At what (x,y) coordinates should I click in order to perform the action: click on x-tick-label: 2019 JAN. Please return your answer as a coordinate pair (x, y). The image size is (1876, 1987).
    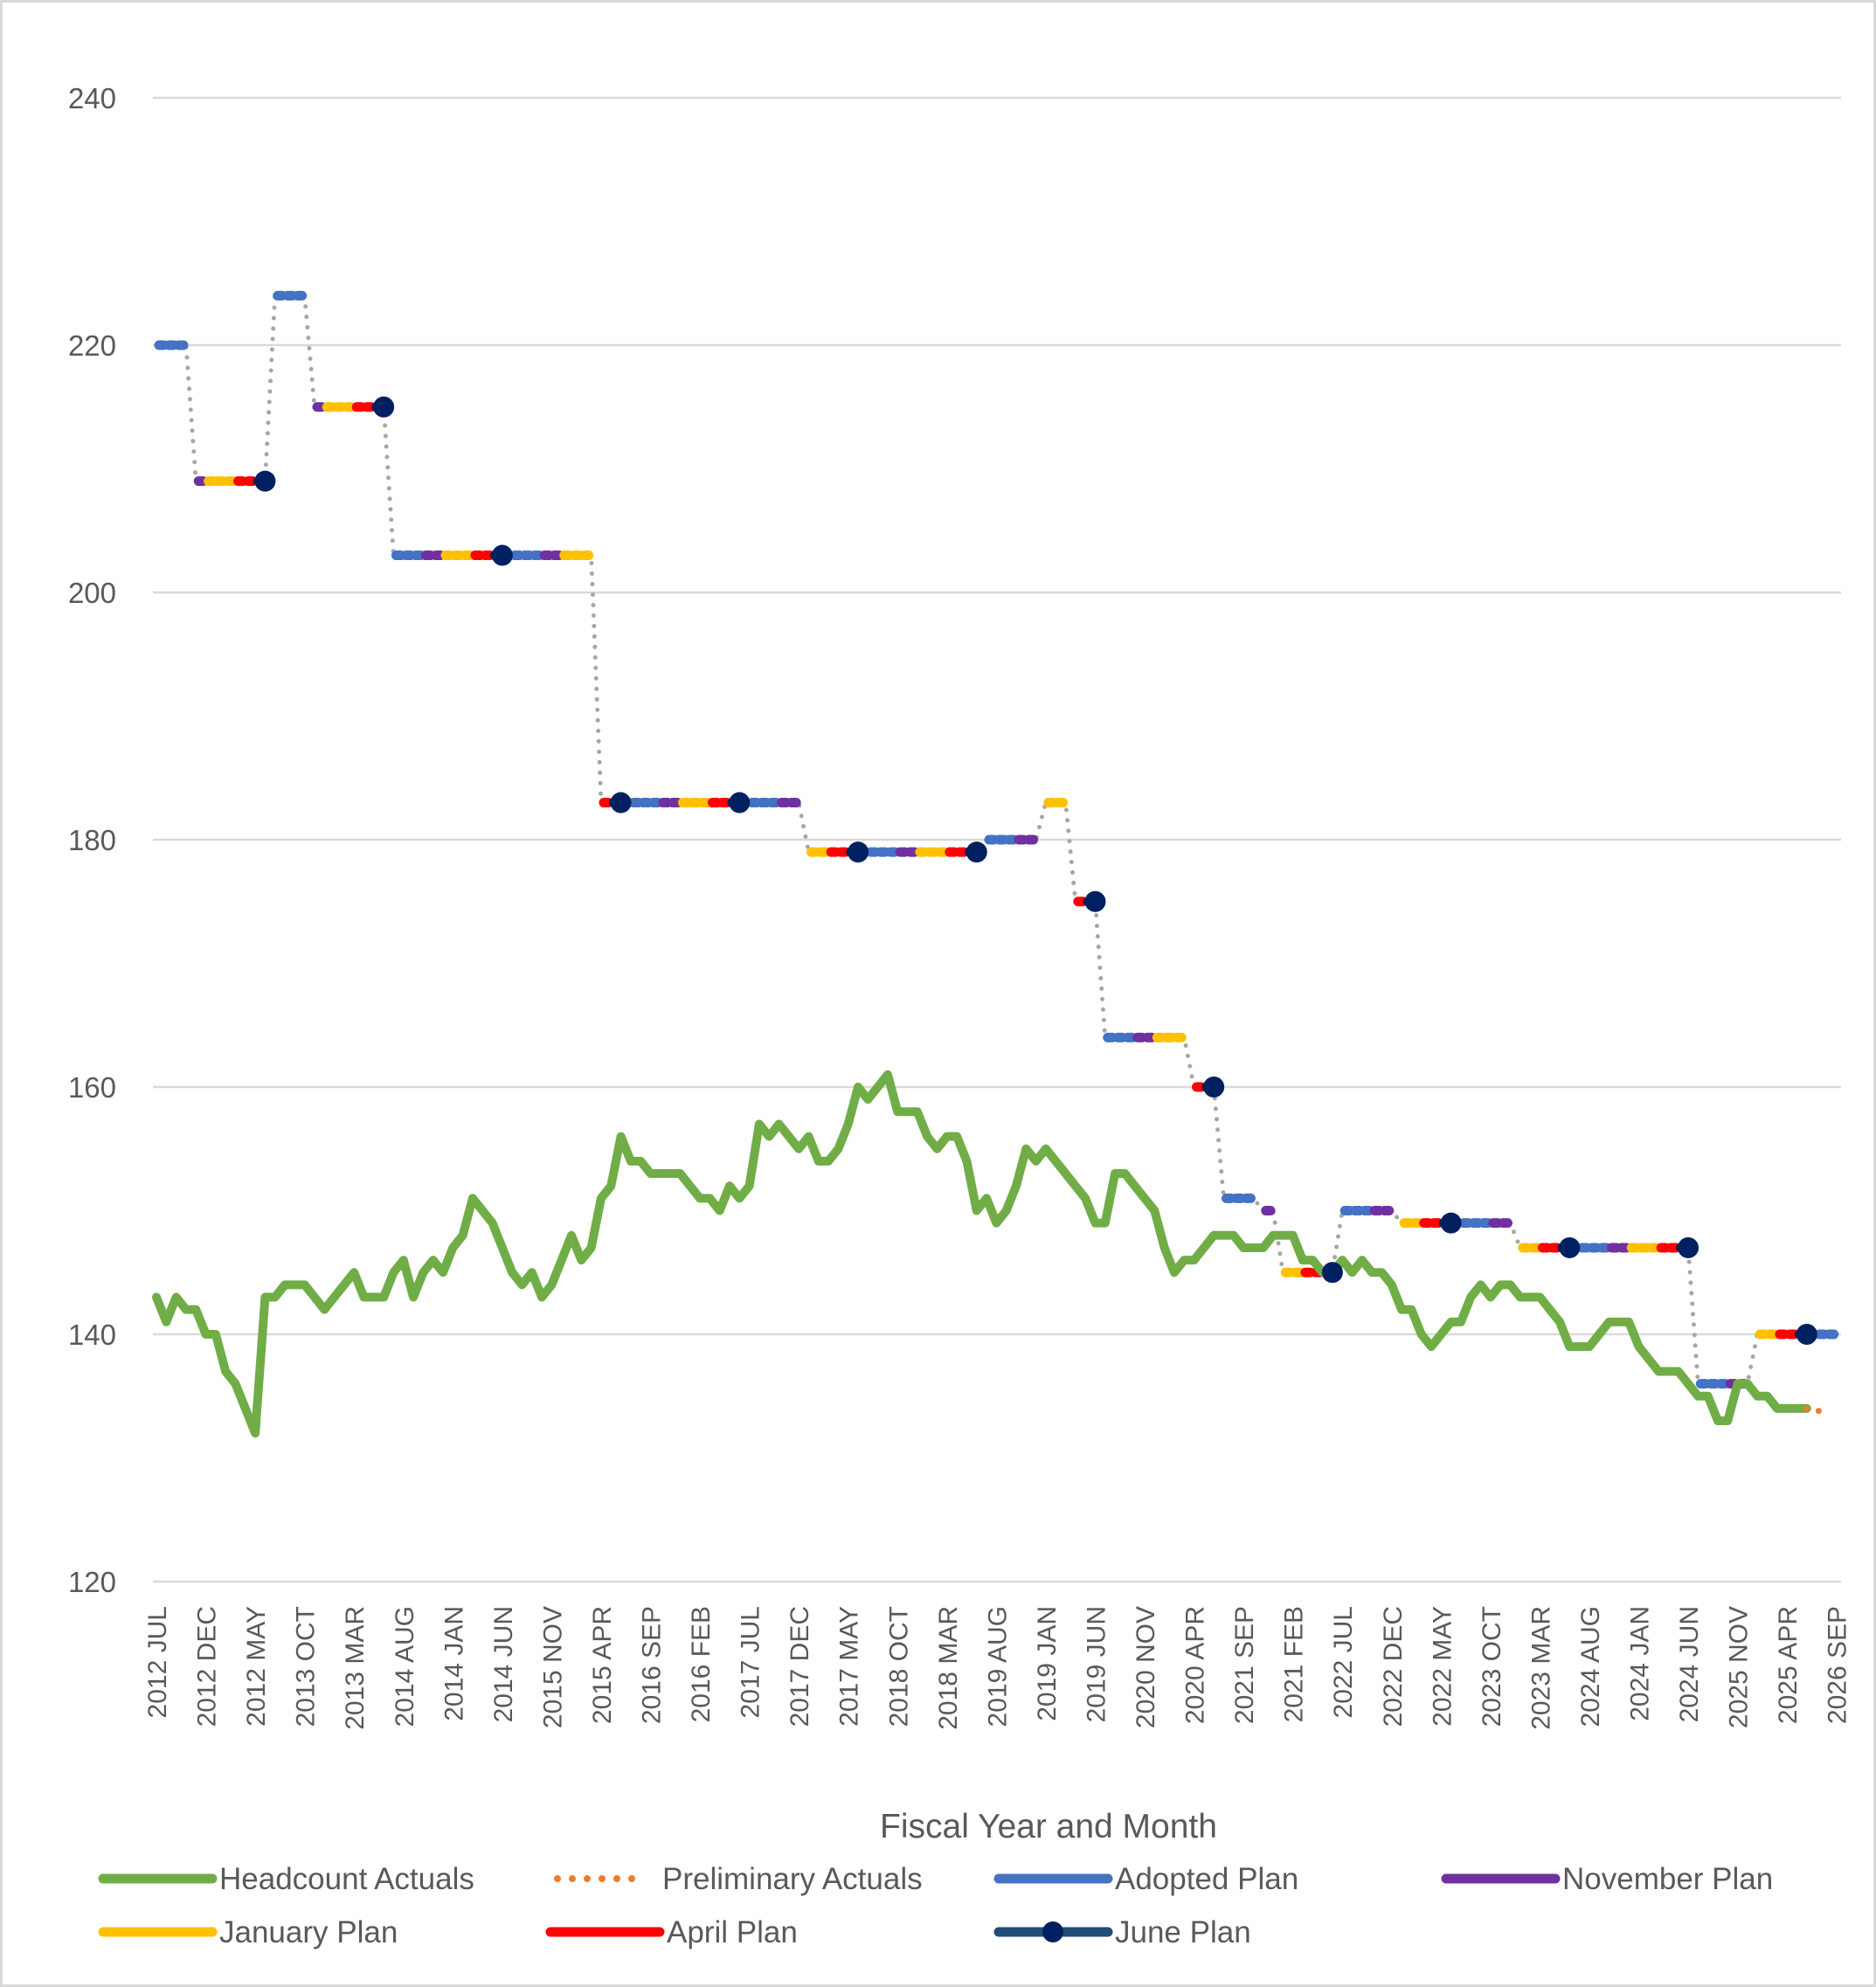
    Looking at the image, I should click on (1047, 1664).